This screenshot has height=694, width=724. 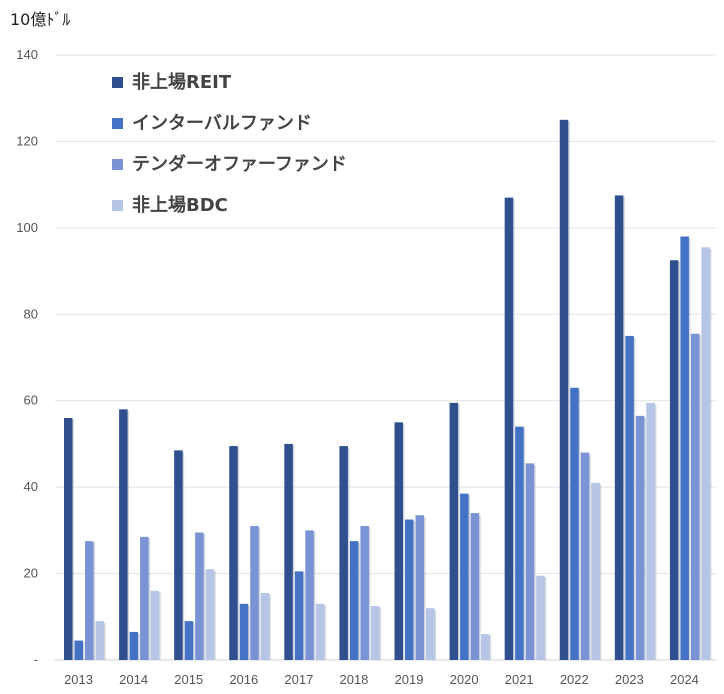 What do you see at coordinates (36, 659) in the screenshot?
I see `y-tick-label: -` at bounding box center [36, 659].